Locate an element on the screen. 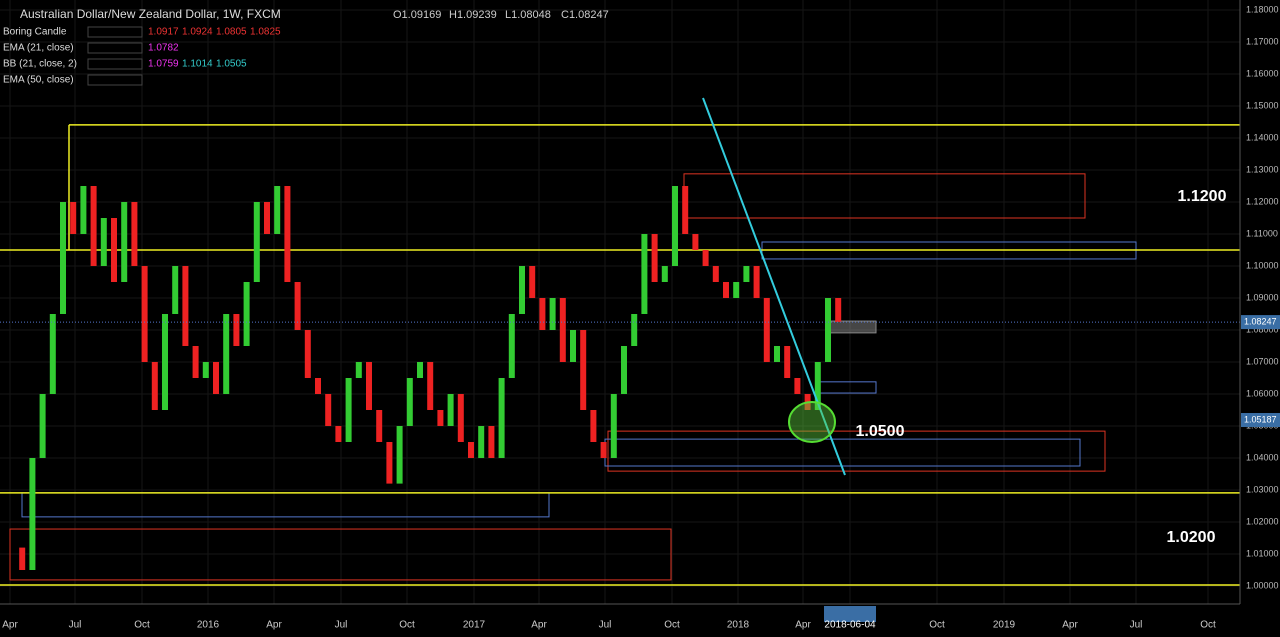  indicator-name: EMA (50, close) is located at coordinates (38, 80).